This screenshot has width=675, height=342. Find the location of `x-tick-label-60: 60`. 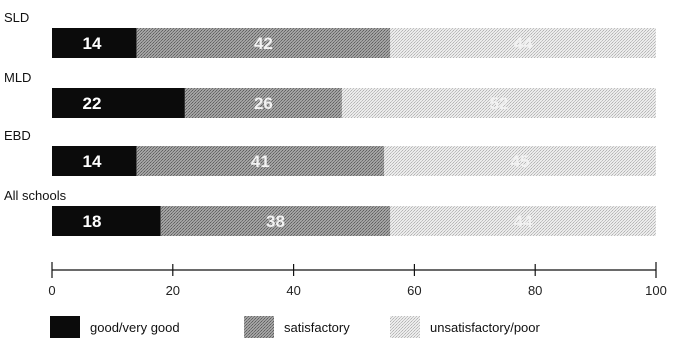

x-tick-label-60: 60 is located at coordinates (414, 290).